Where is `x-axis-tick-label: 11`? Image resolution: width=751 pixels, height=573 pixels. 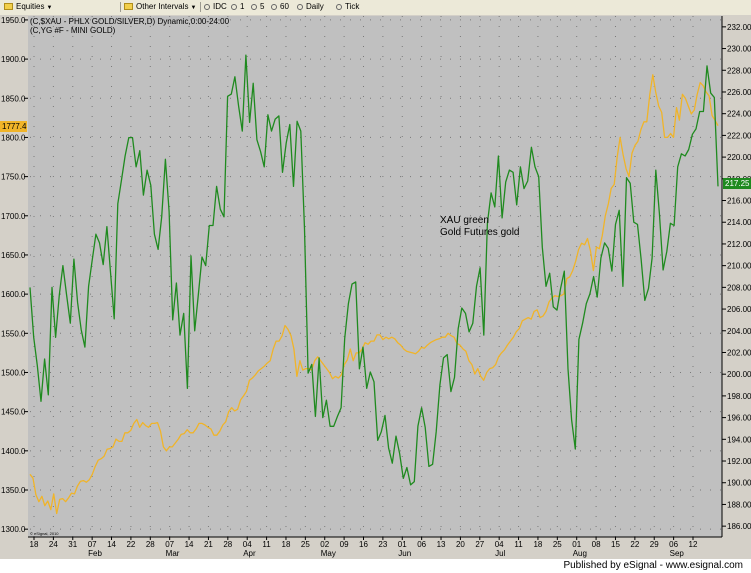
x-axis-tick-label: 11 is located at coordinates (266, 544).